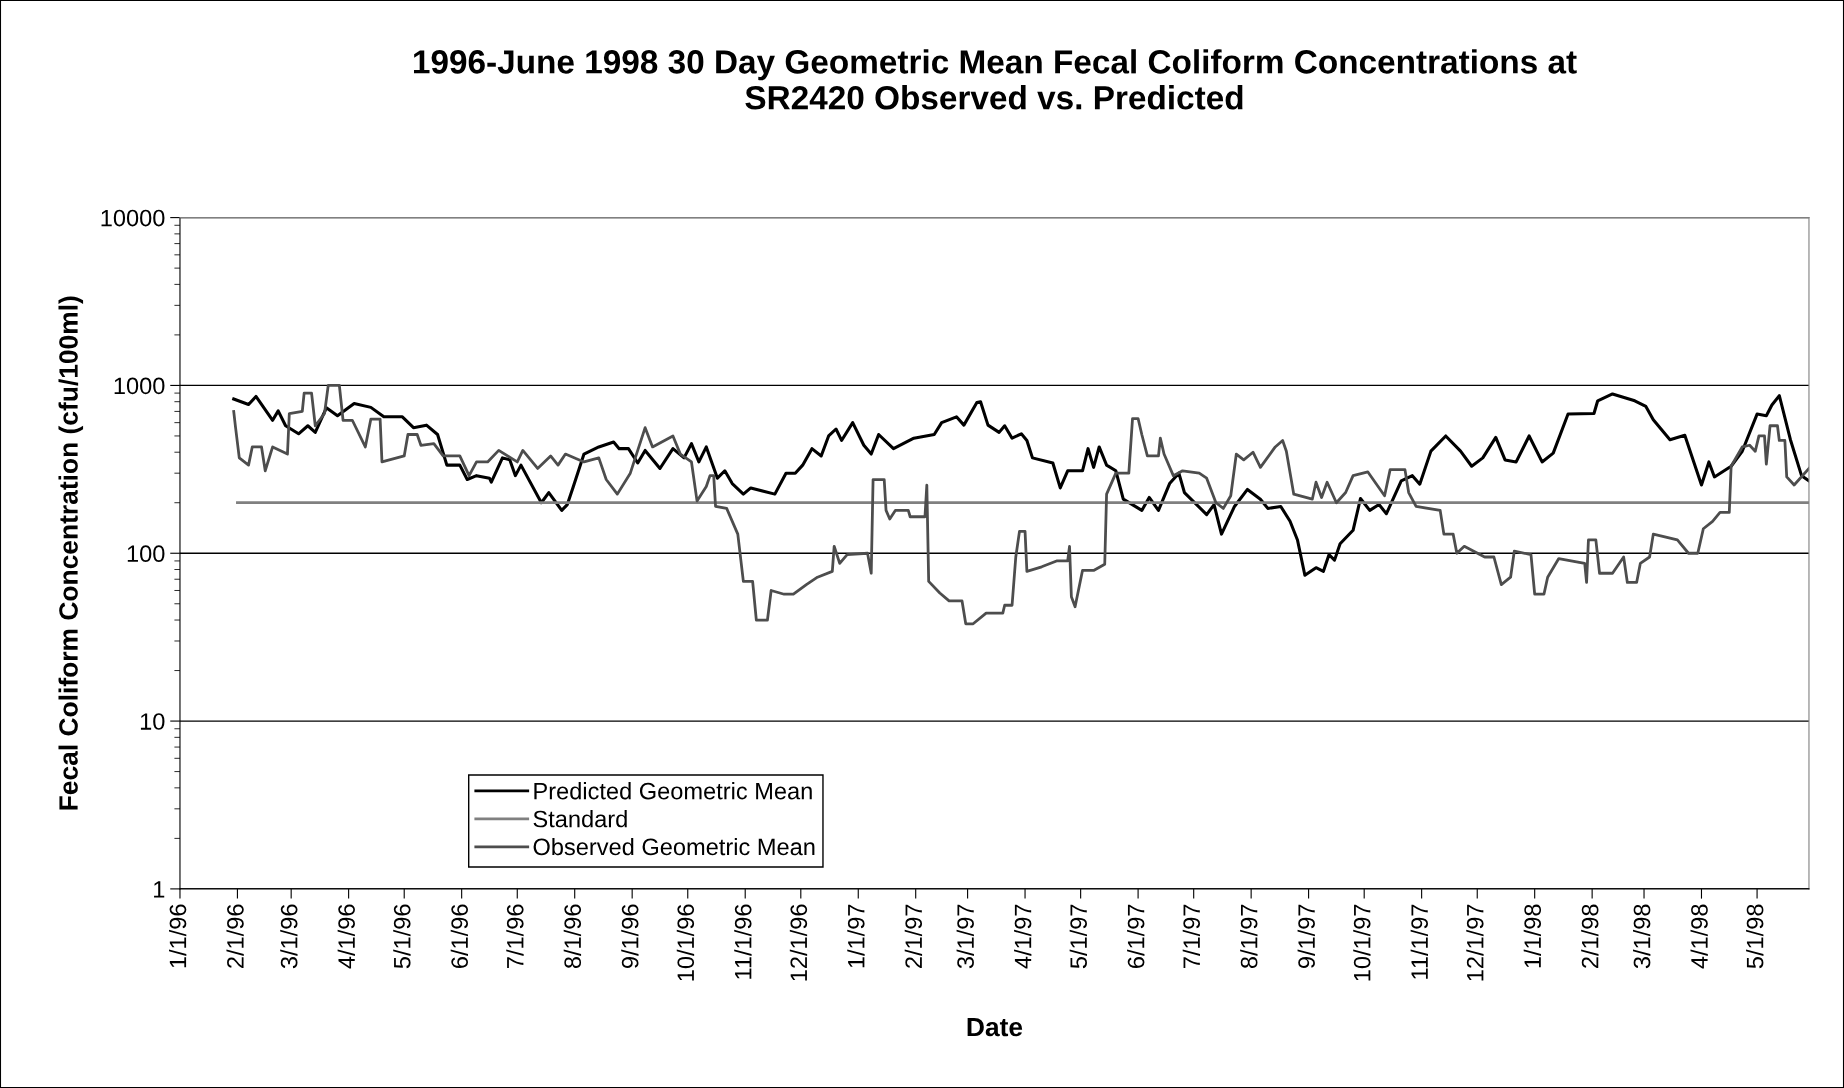  What do you see at coordinates (572, 936) in the screenshot?
I see `x-tick-label: 8/1/96` at bounding box center [572, 936].